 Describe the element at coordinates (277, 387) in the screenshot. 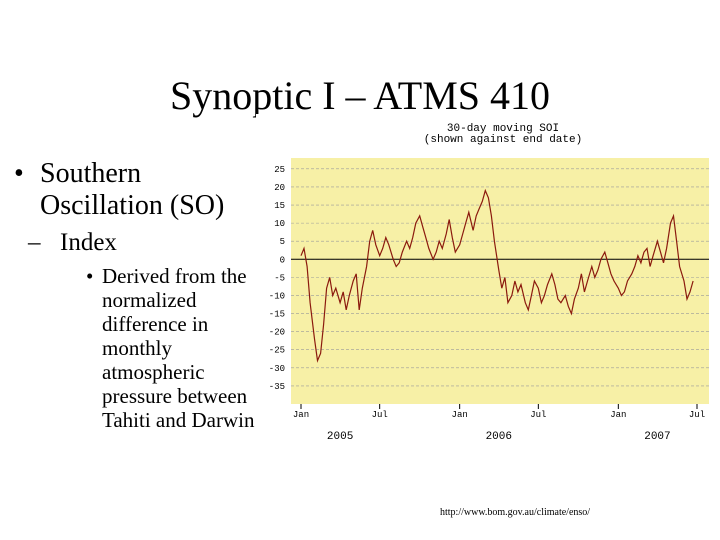

I see `y-tick-label: -35` at that location.